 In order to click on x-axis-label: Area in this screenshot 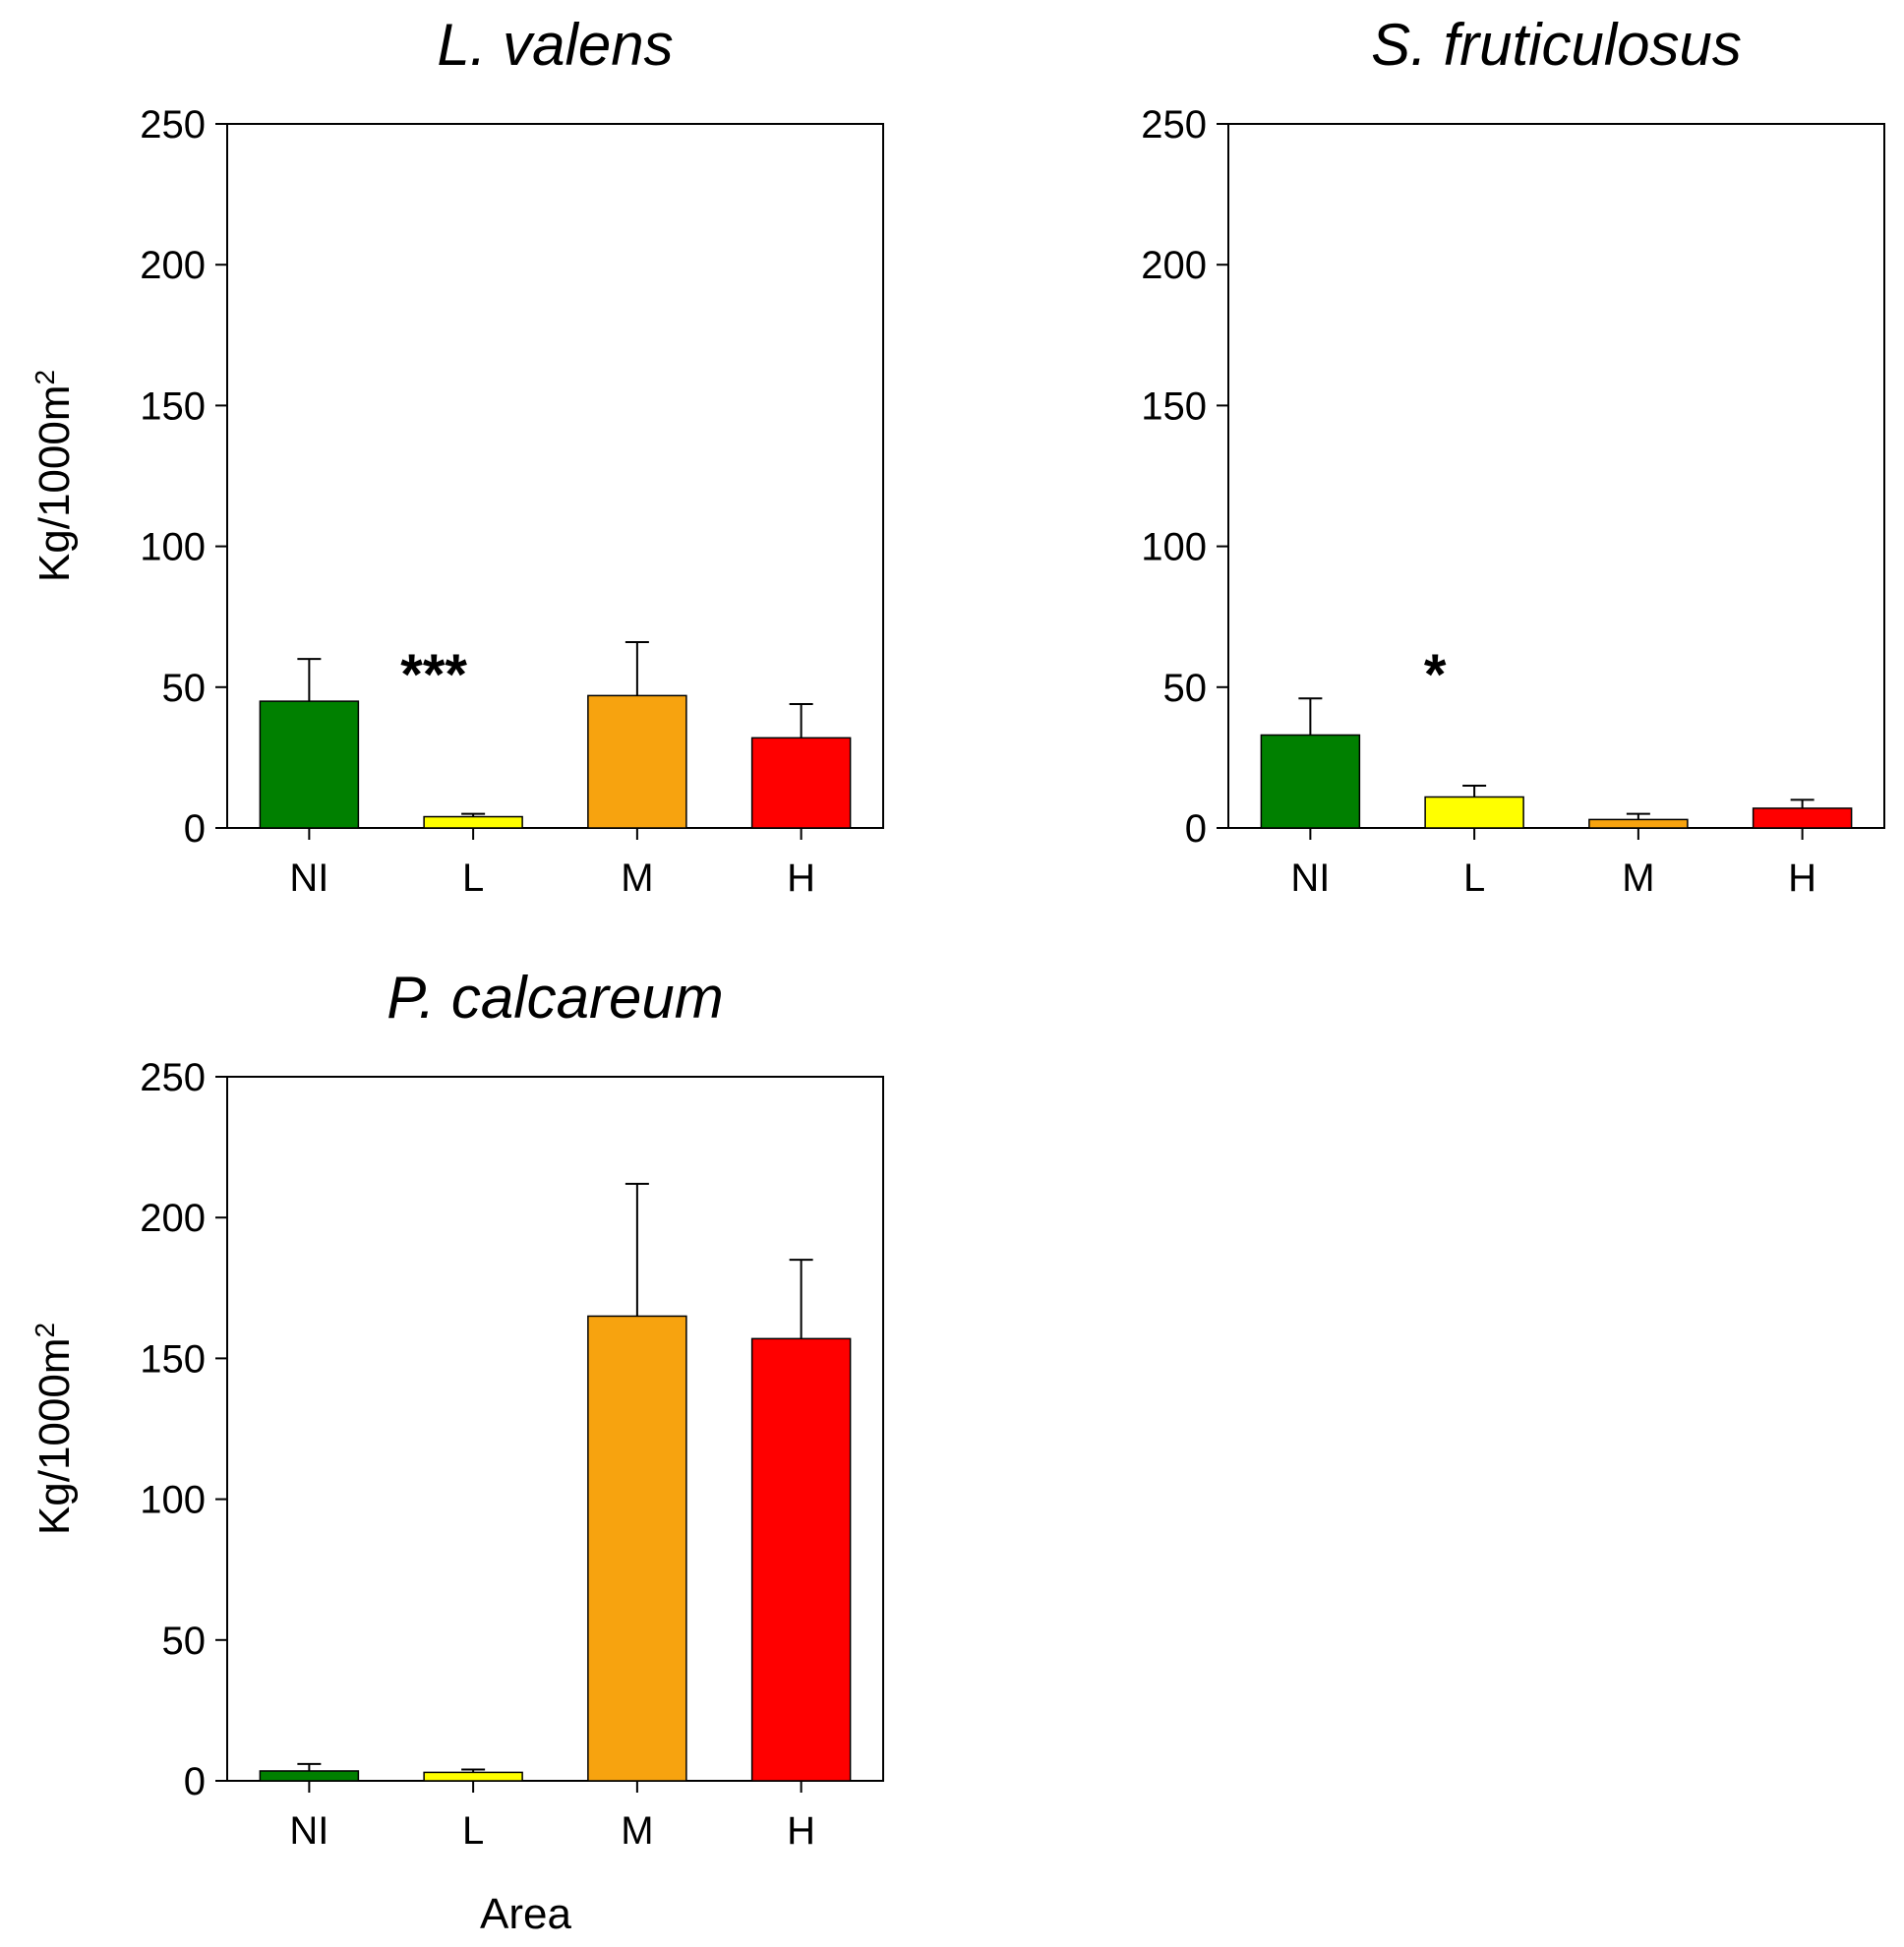, I will do `click(525, 1914)`.